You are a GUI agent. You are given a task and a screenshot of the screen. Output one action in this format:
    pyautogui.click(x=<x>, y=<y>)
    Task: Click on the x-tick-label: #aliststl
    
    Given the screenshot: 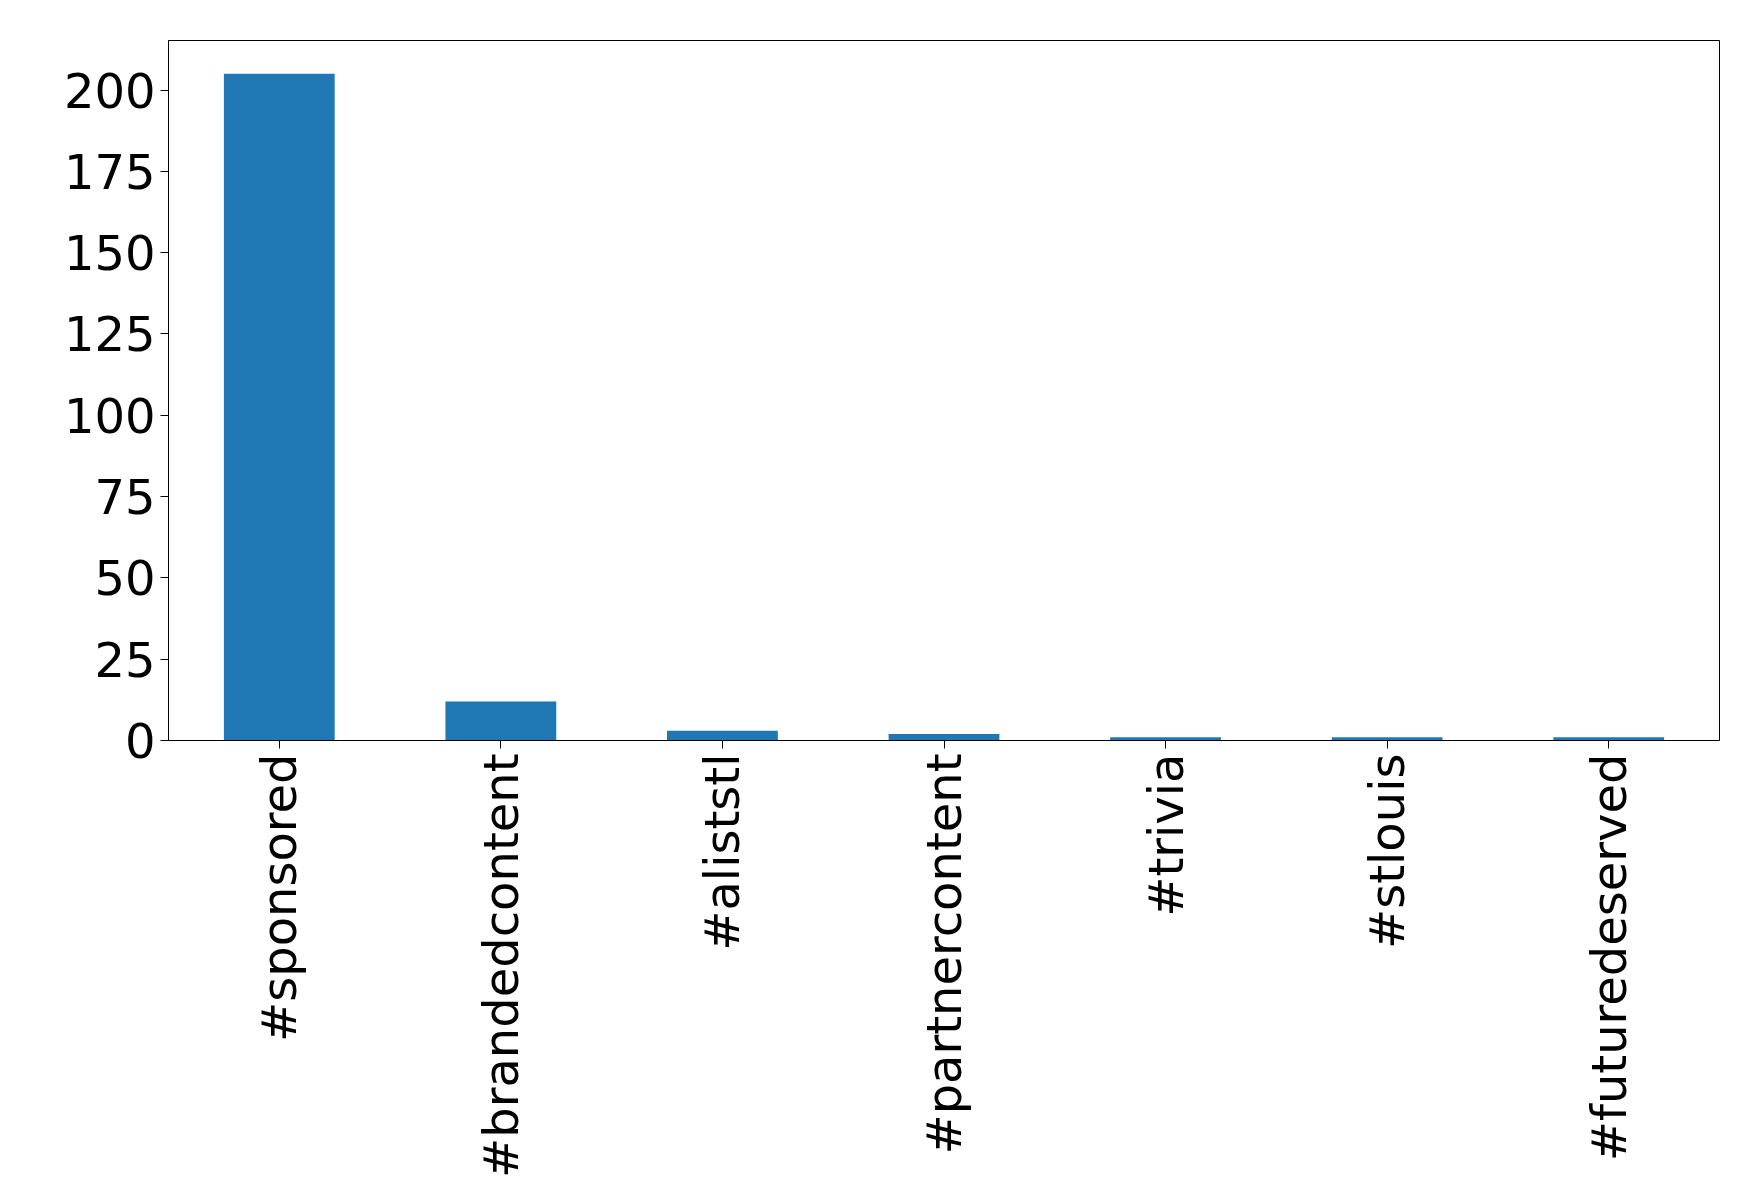 What is the action you would take?
    pyautogui.click(x=722, y=852)
    